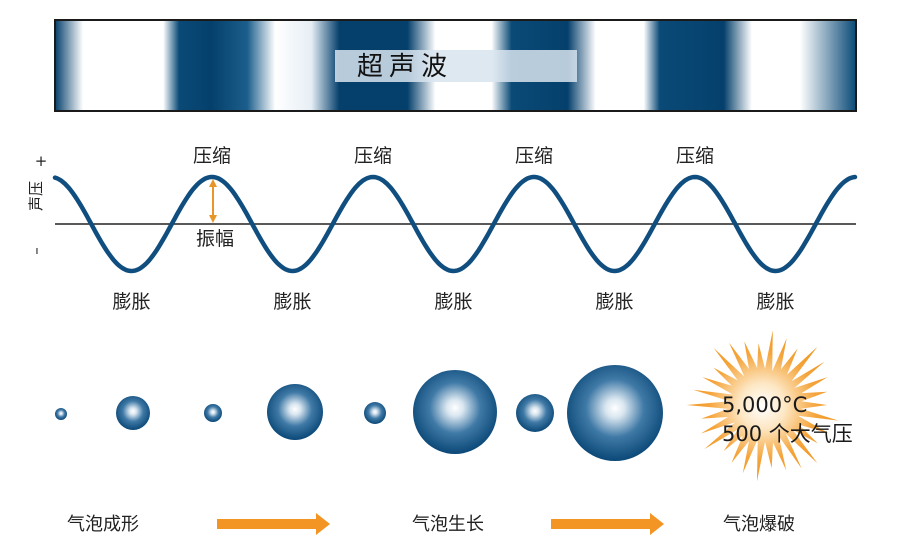 Image resolution: width=916 pixels, height=557 pixels. What do you see at coordinates (36, 196) in the screenshot?
I see `axis-label-sound-pressure: 声压` at bounding box center [36, 196].